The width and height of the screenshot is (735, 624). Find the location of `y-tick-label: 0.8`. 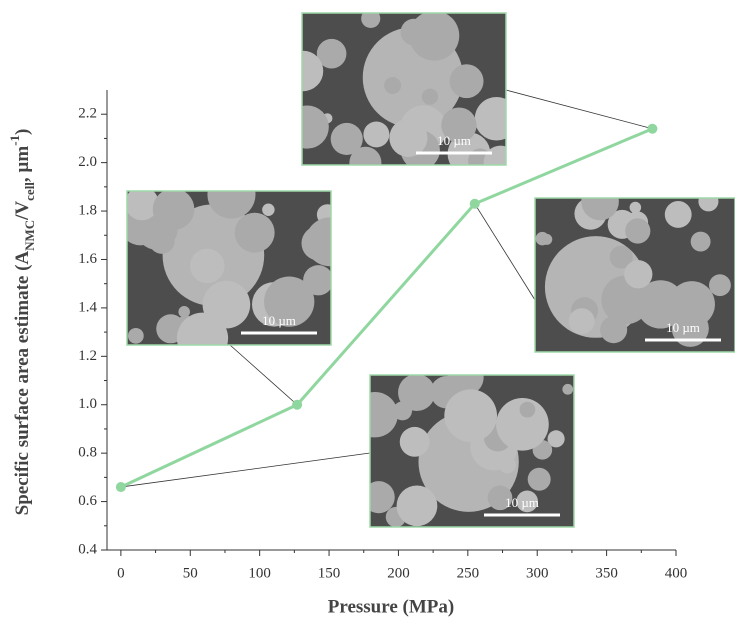

y-tick-label: 0.8 is located at coordinates (87, 453).